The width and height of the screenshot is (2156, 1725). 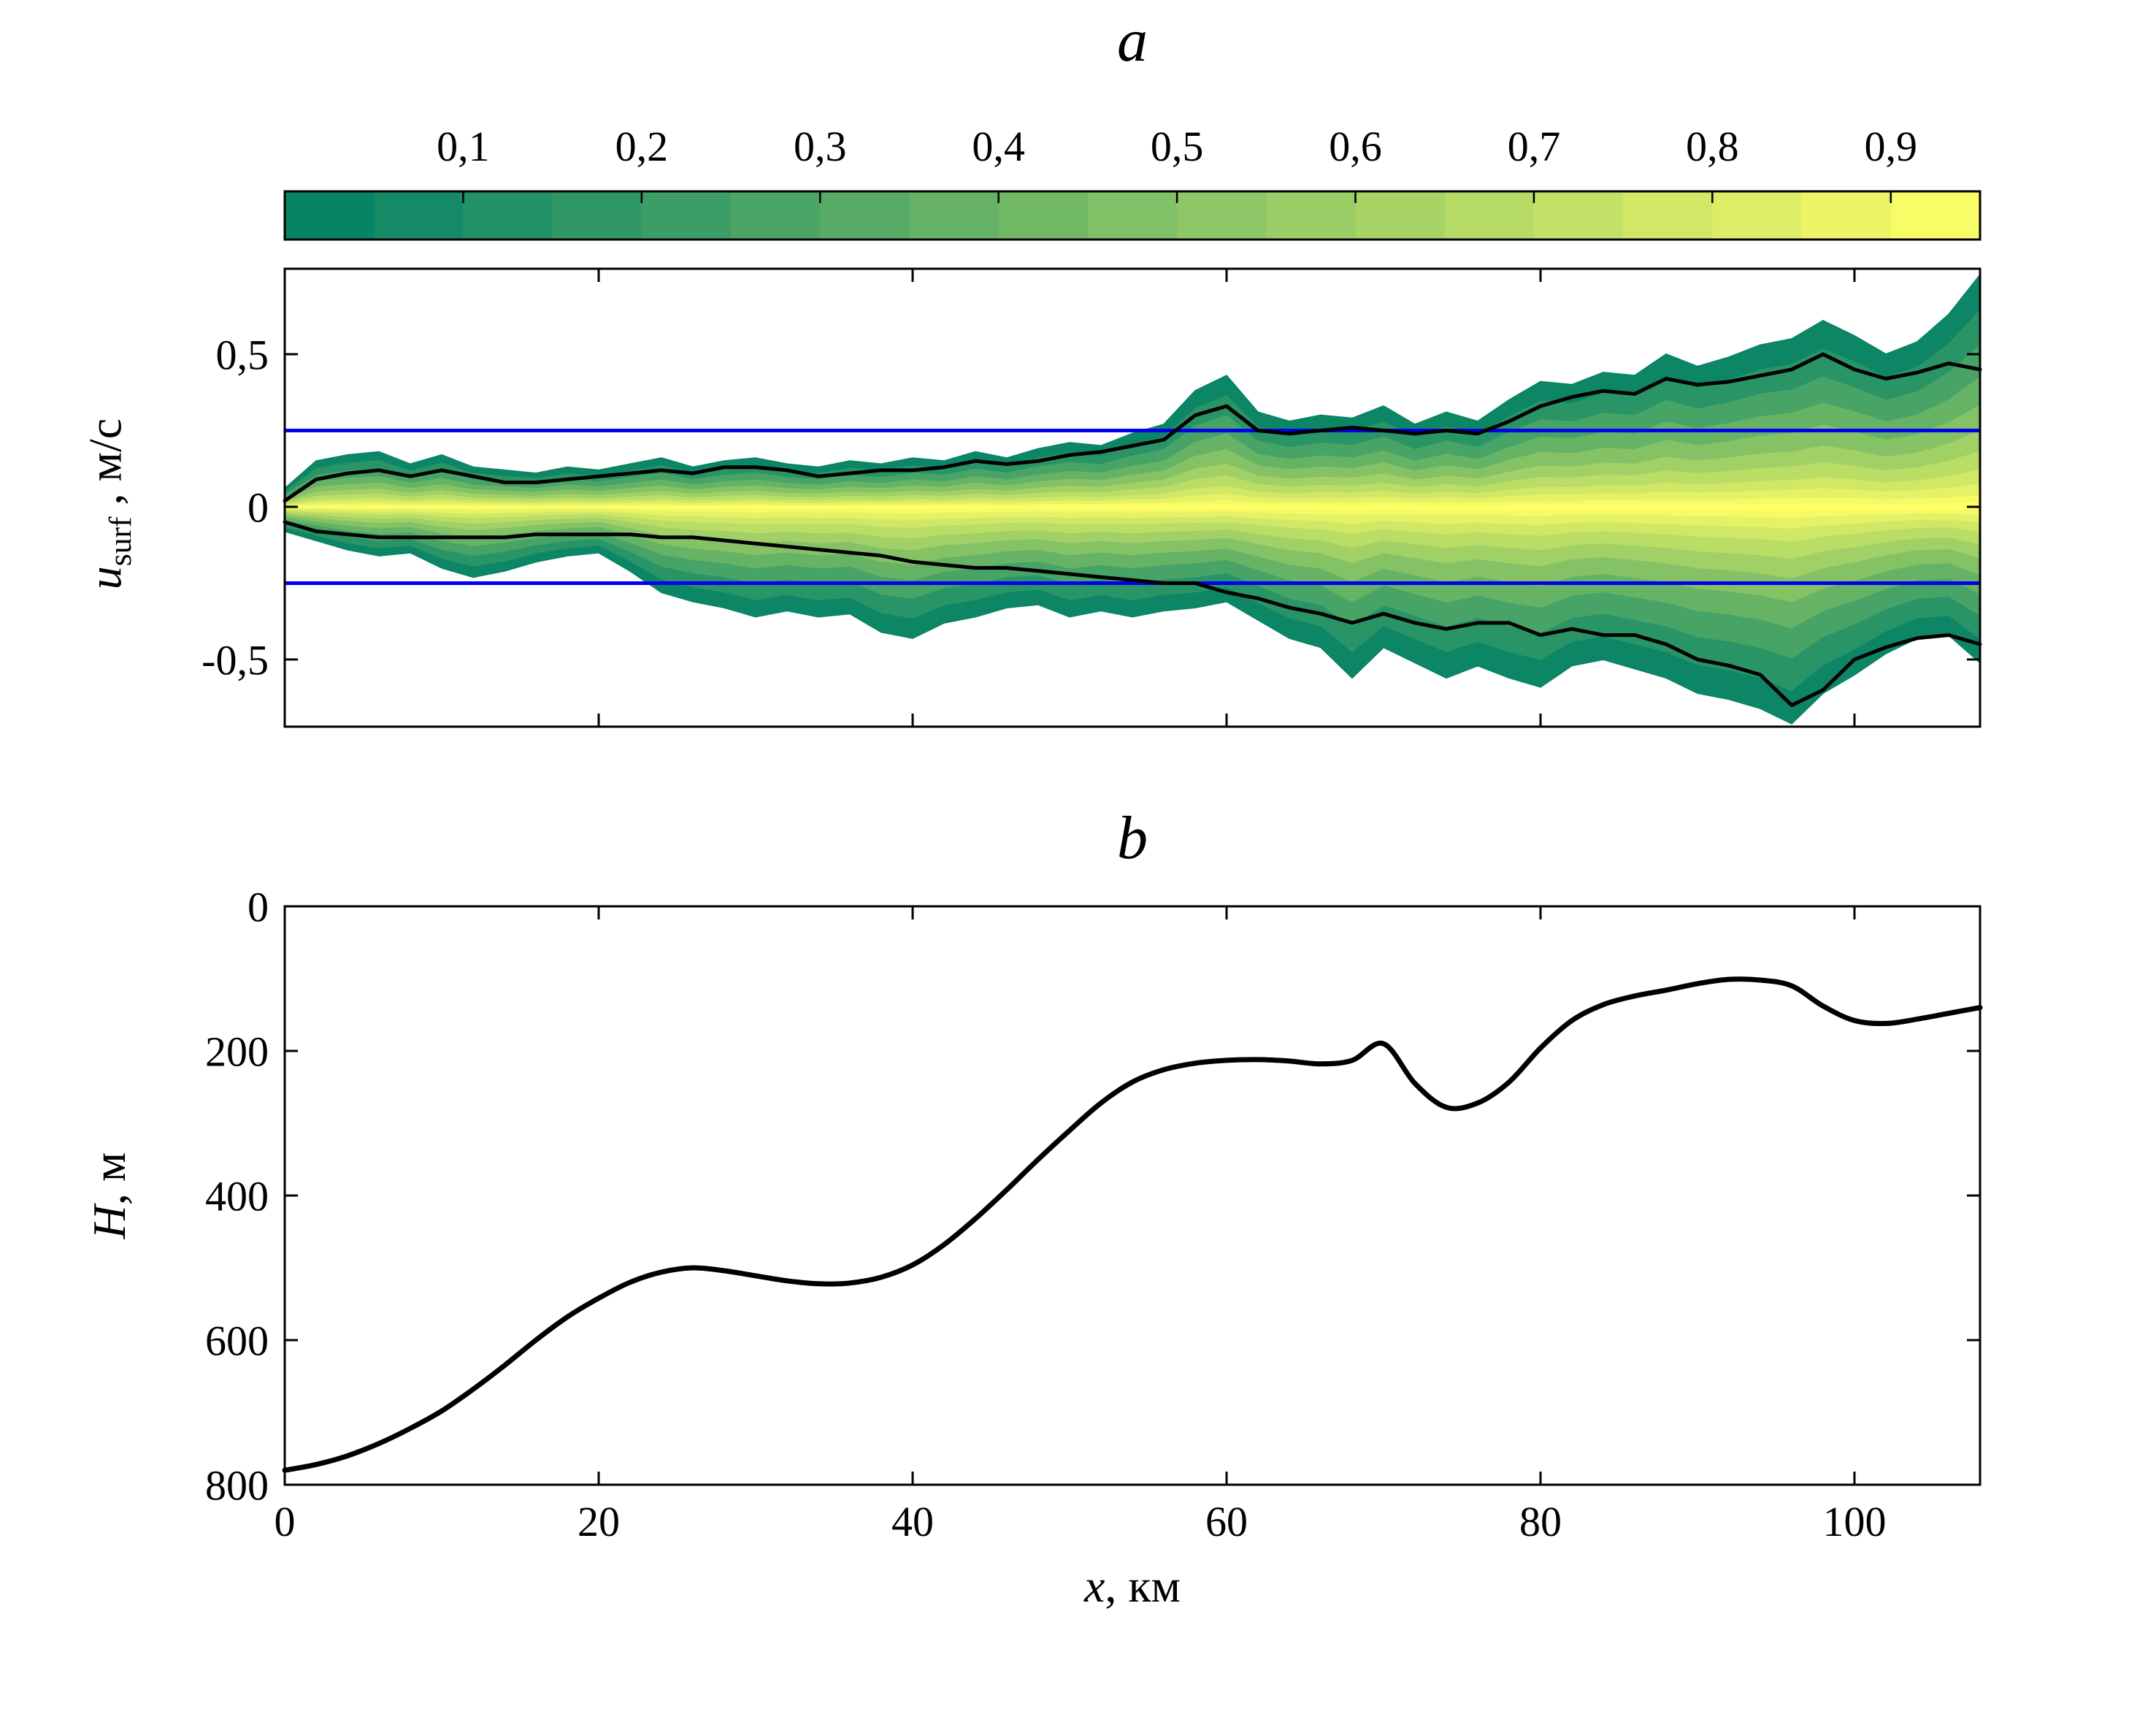 I want to click on colorbar-tick-label: 0,4, so click(x=998, y=146).